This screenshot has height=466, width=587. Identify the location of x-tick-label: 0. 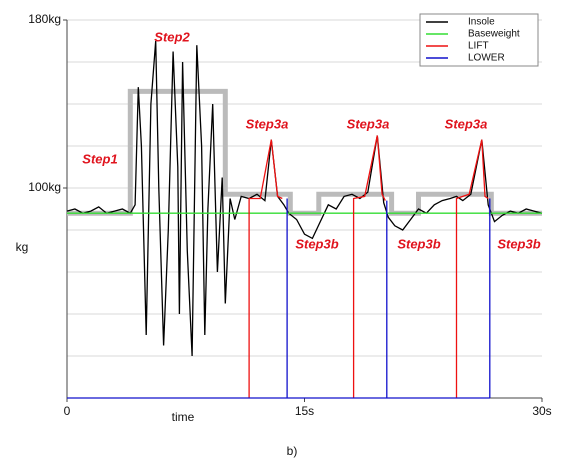
(67, 411).